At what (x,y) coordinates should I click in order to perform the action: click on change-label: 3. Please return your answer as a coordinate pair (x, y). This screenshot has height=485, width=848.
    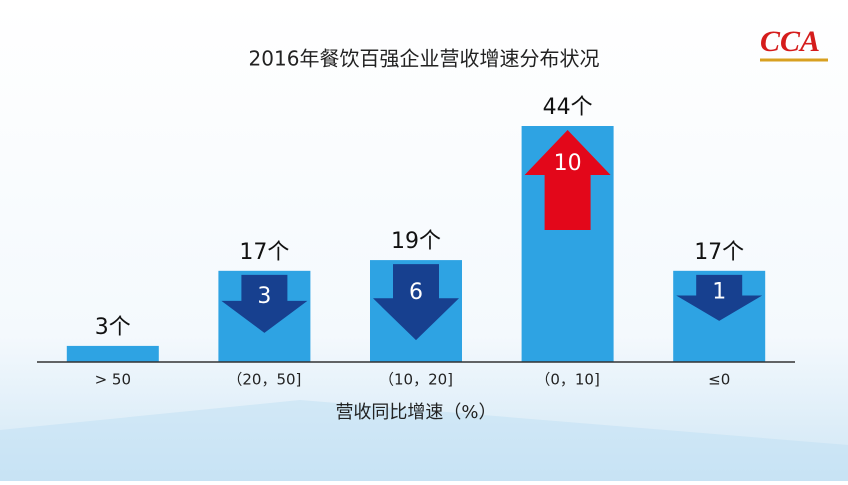
    Looking at the image, I should click on (264, 296).